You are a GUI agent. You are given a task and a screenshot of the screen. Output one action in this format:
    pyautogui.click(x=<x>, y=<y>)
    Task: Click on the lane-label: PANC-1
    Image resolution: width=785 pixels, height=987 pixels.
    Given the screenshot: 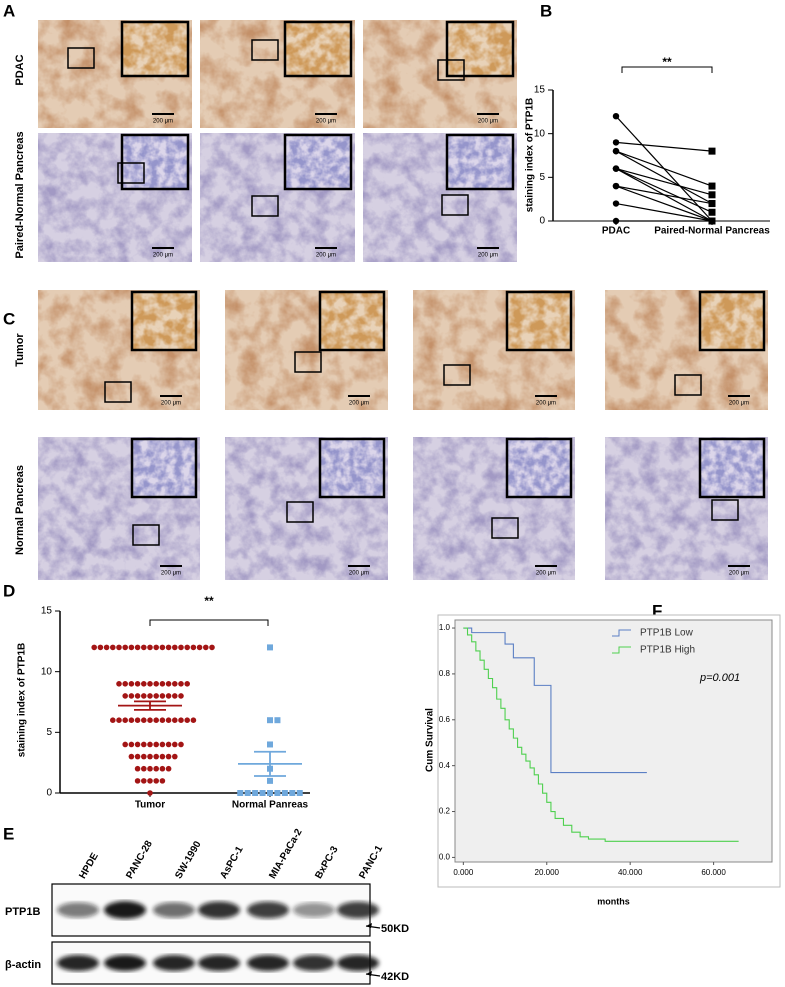 What is the action you would take?
    pyautogui.click(x=371, y=861)
    